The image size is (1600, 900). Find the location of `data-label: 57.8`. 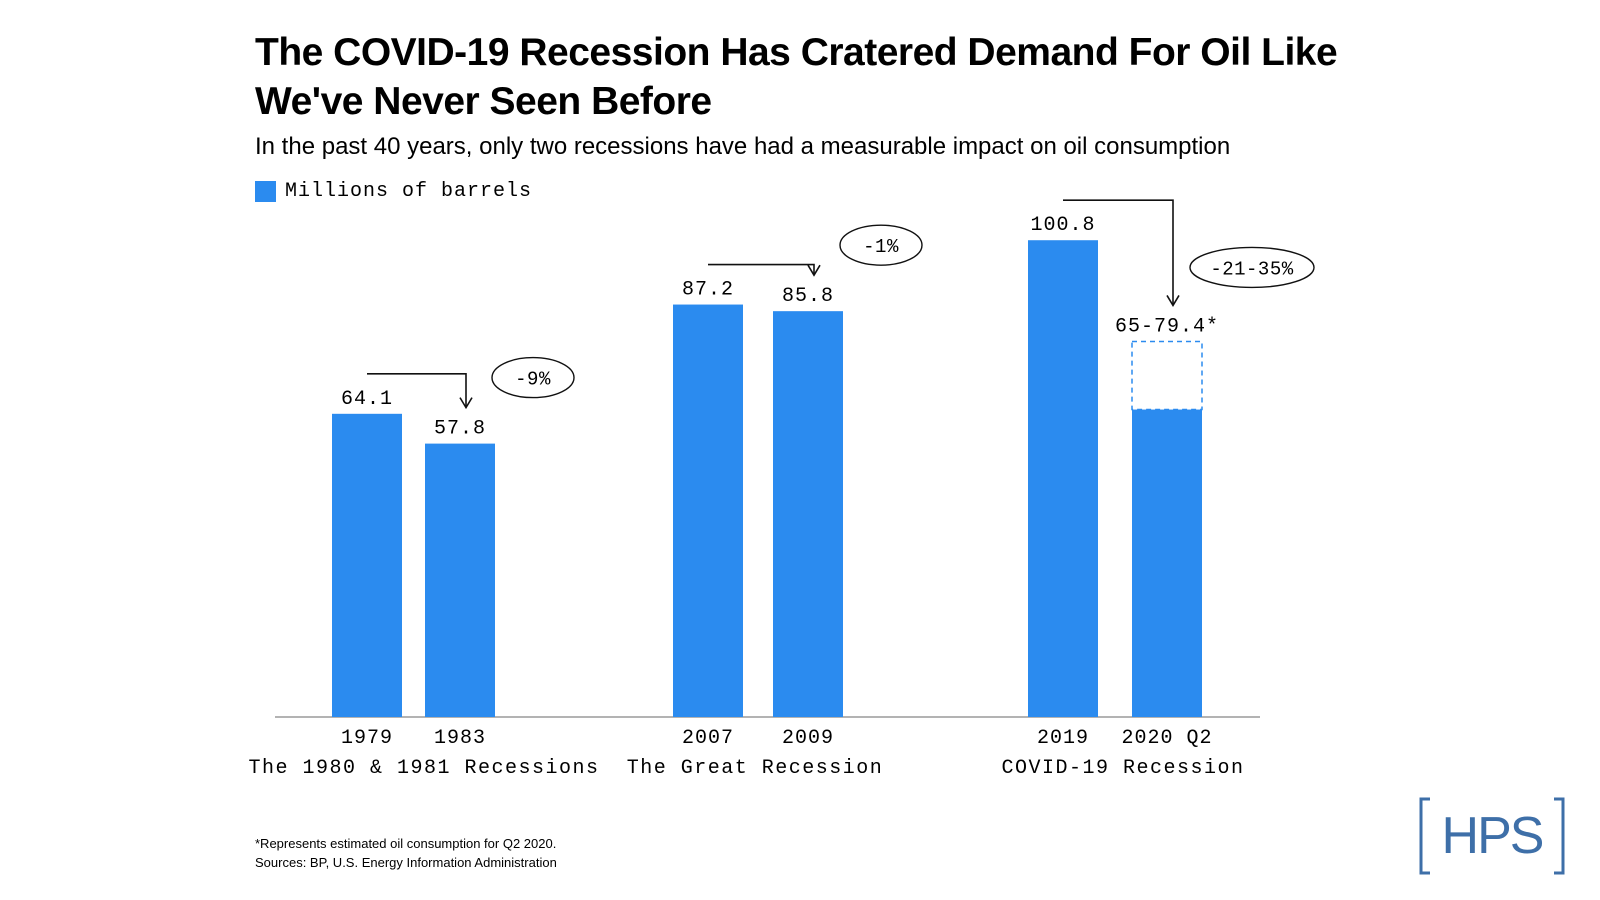

data-label: 57.8 is located at coordinates (460, 429).